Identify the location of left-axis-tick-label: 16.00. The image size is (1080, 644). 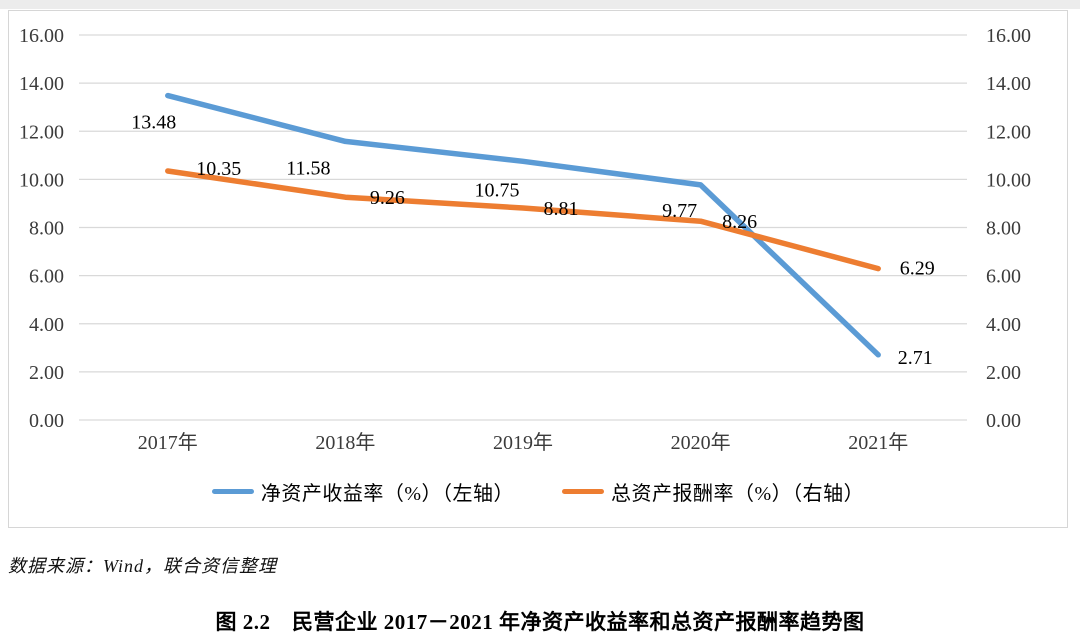
(41, 36).